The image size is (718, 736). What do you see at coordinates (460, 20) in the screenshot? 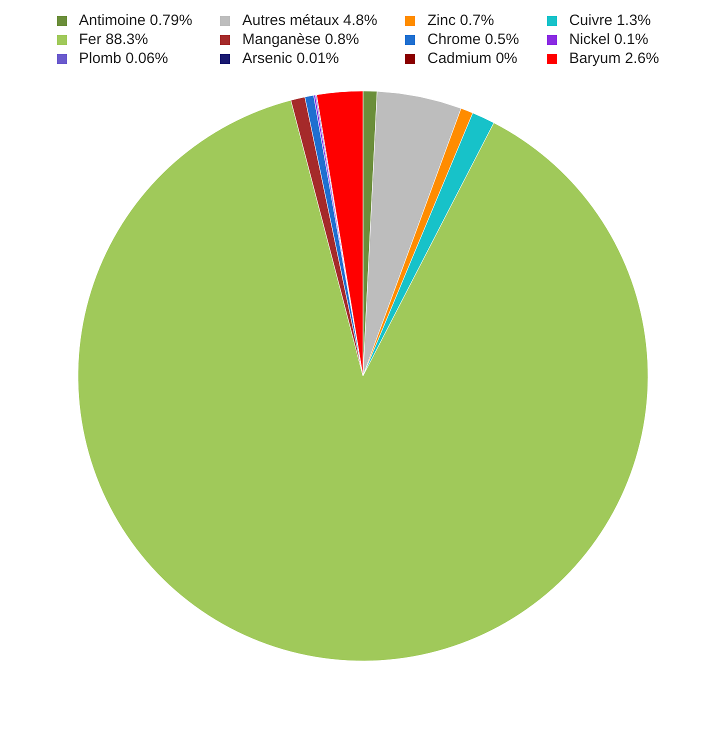
I see `legend-label: Zinc 0.7%` at bounding box center [460, 20].